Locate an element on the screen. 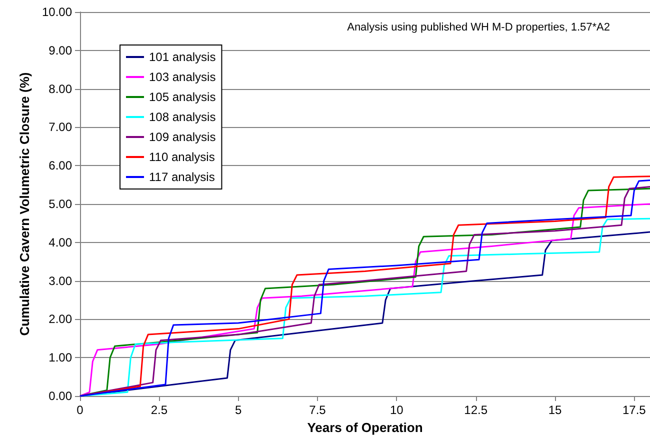 The height and width of the screenshot is (447, 650). x-tick-label: 10 is located at coordinates (397, 410).